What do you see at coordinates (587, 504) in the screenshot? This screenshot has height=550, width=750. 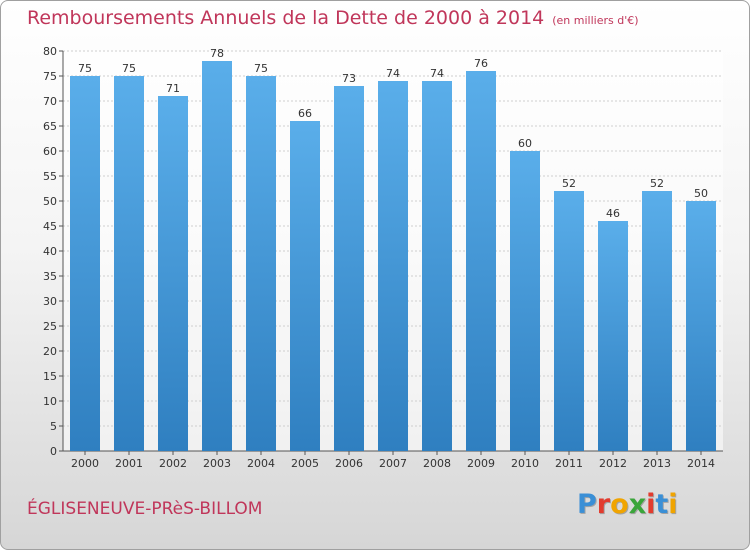 I see `logo-letter: P` at bounding box center [587, 504].